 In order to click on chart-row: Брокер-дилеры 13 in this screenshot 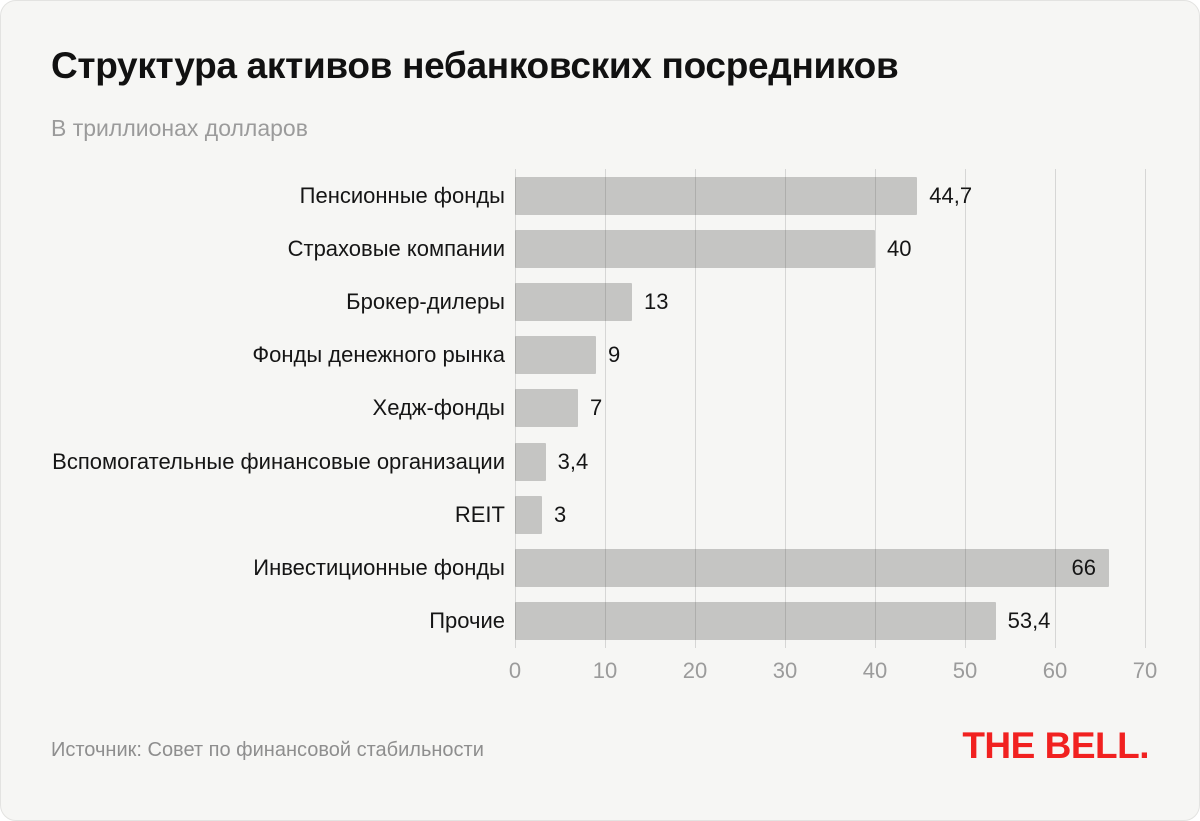, I will do `click(604, 301)`.